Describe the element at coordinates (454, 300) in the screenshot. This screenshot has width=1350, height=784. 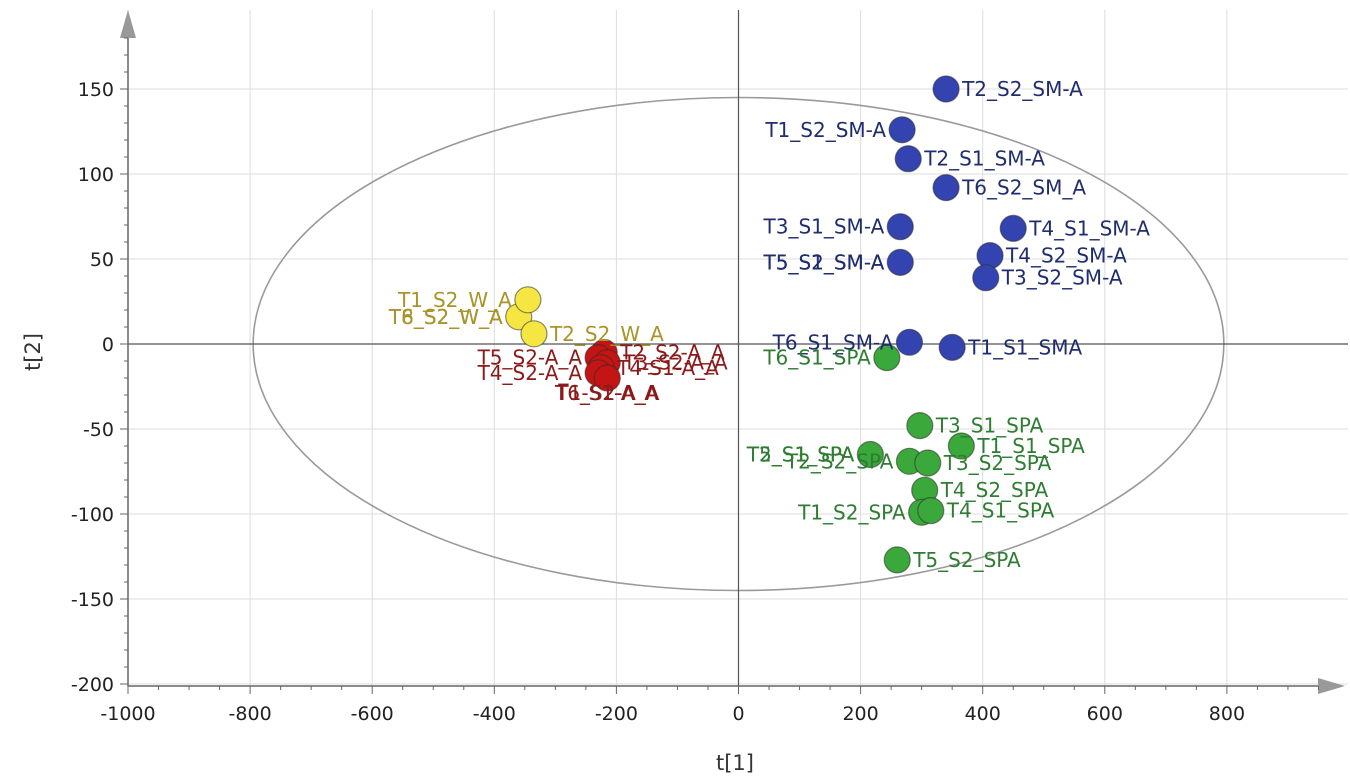
I see `point-label: T1_S2_W_A` at that location.